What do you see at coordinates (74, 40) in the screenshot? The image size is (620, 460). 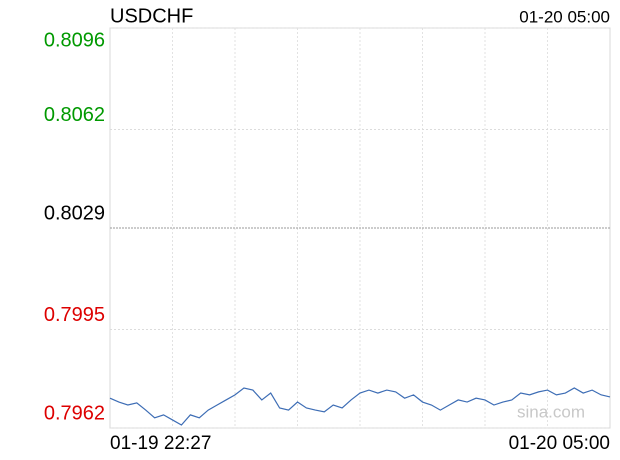 I see `y-tick-label: 0.8096` at bounding box center [74, 40].